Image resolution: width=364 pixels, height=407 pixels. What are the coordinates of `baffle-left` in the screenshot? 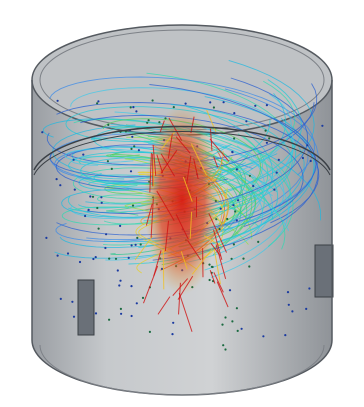 It's located at (86, 307).